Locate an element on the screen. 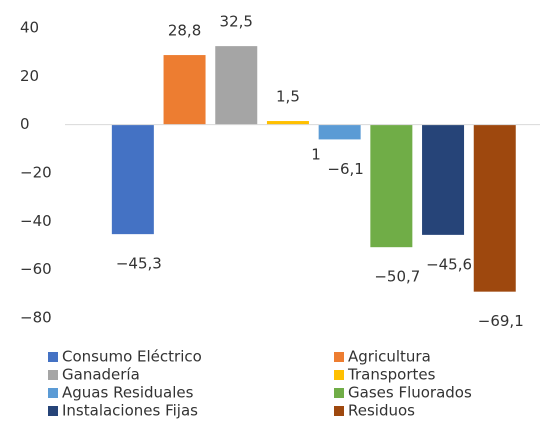  data-label: −69,1 is located at coordinates (501, 321).